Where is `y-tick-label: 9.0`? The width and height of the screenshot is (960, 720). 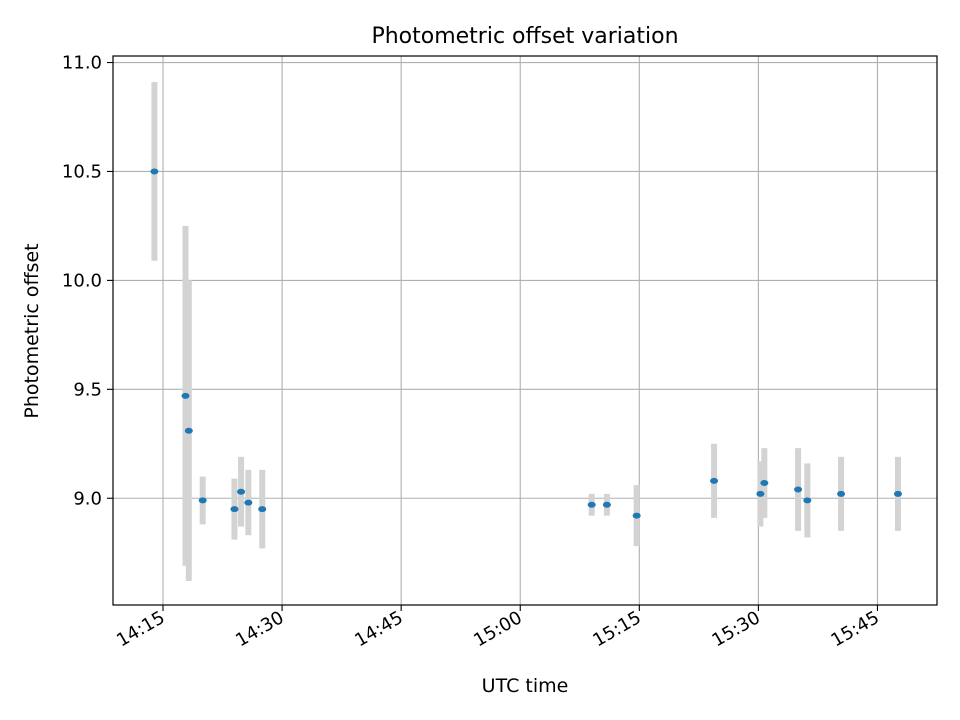 y-tick-label: 9.0 is located at coordinates (87, 498).